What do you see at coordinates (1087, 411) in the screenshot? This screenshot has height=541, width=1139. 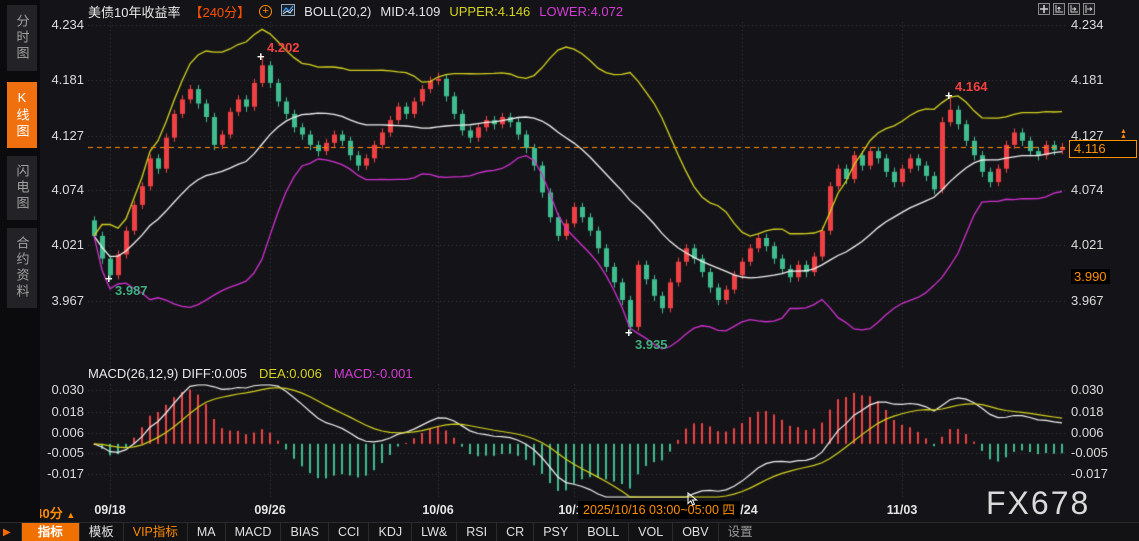 I see `macd-y-axis-label-right: 0.018` at bounding box center [1087, 411].